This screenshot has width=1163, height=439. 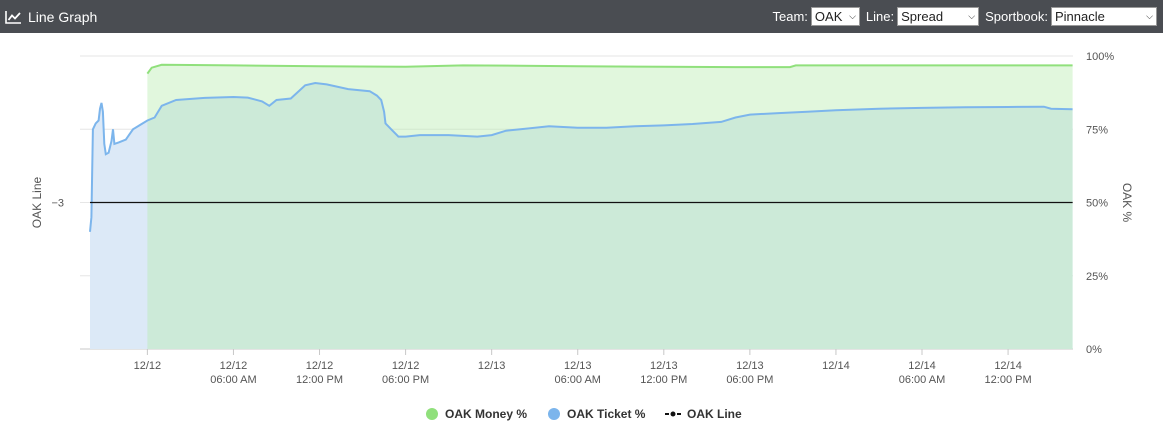 What do you see at coordinates (922, 16) in the screenshot?
I see `line-select-value: Spread` at bounding box center [922, 16].